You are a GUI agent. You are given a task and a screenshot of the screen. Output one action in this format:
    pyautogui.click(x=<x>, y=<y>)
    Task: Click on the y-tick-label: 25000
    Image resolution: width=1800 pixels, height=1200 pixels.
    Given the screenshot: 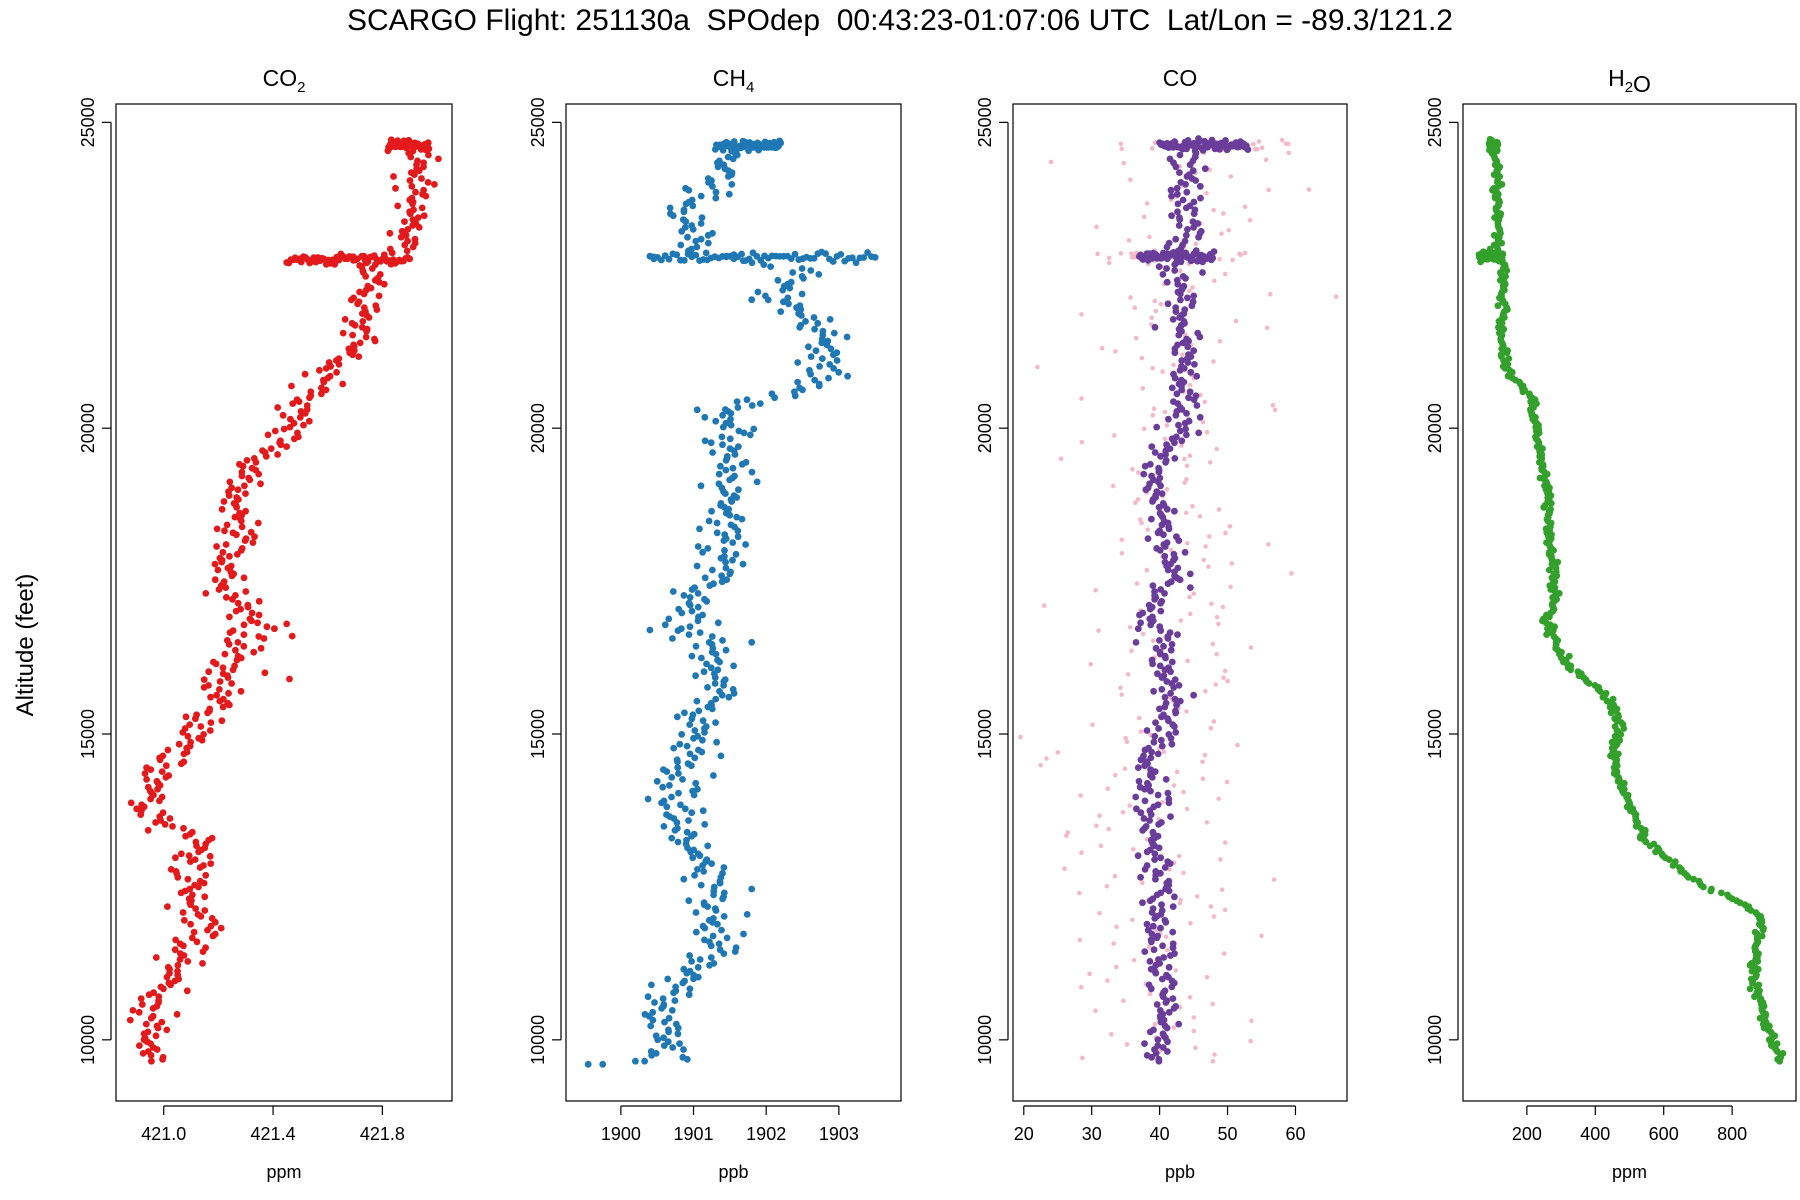 What is the action you would take?
    pyautogui.click(x=1435, y=122)
    